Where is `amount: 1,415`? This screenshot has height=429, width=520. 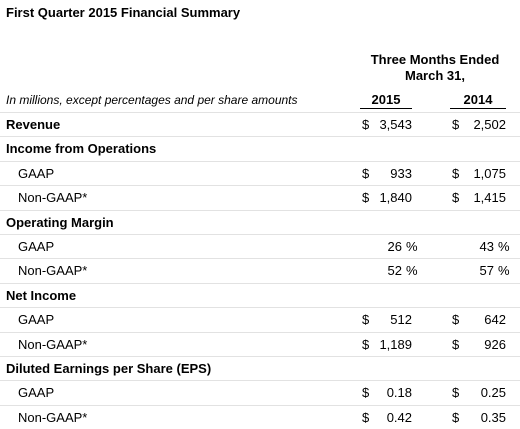 amount: 1,415 is located at coordinates (489, 198).